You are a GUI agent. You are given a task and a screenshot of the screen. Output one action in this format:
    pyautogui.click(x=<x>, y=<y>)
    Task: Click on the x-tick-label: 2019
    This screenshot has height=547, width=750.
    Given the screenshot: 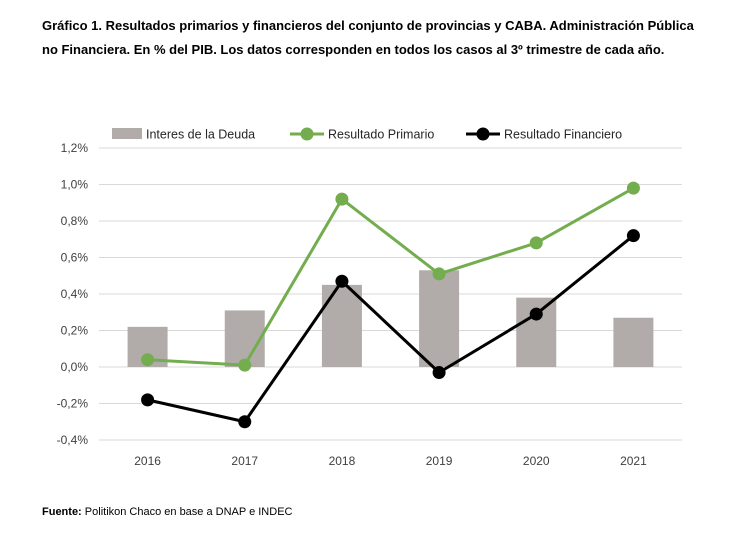 What is the action you would take?
    pyautogui.click(x=439, y=461)
    